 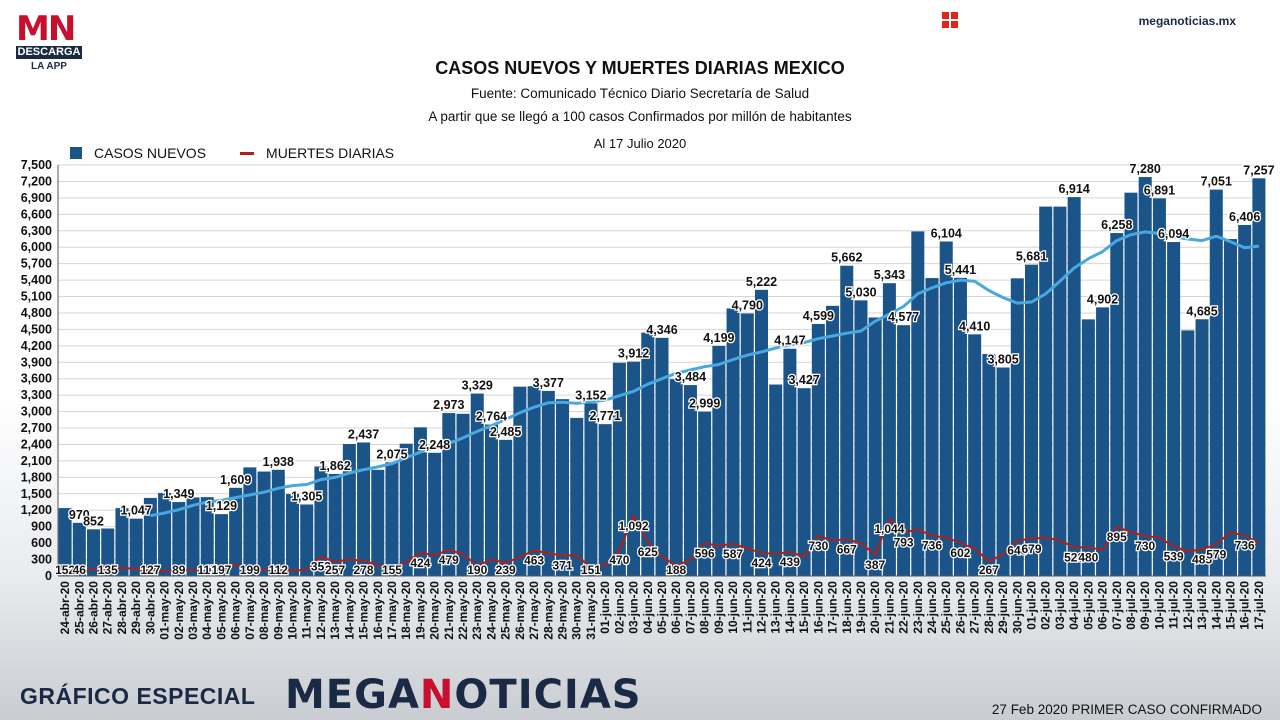 I want to click on data-label-muertes: 602, so click(x=960, y=553).